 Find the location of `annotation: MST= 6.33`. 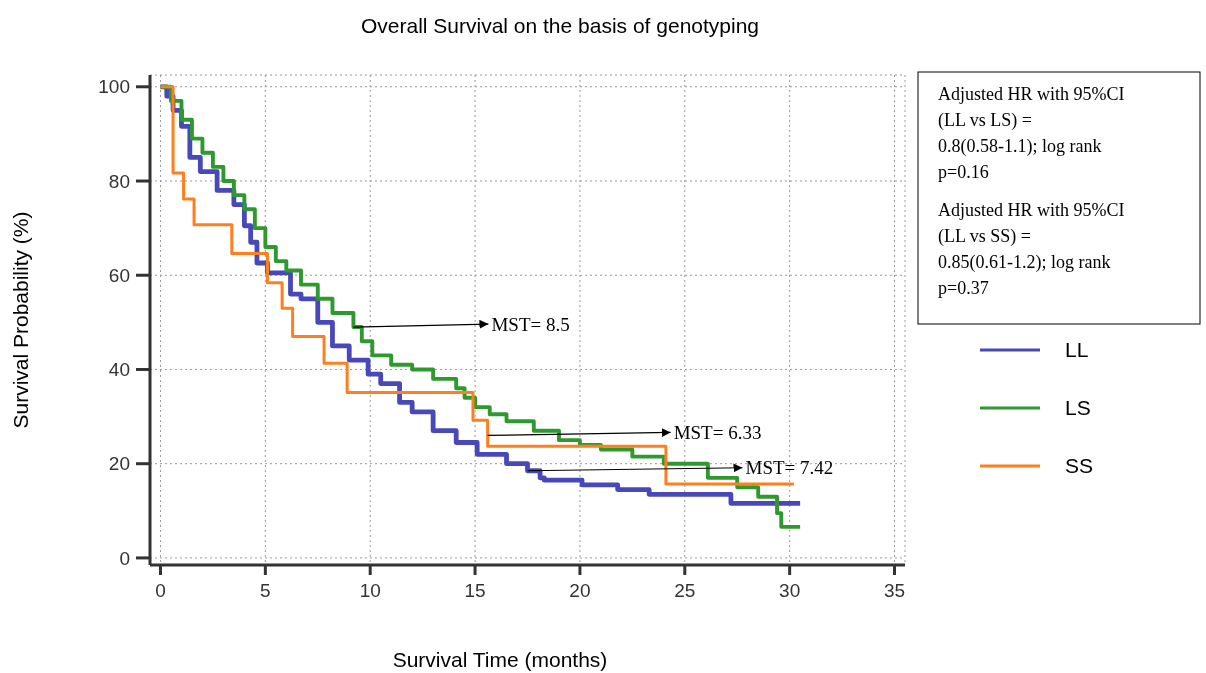

annotation: MST= 6.33 is located at coordinates (717, 433).